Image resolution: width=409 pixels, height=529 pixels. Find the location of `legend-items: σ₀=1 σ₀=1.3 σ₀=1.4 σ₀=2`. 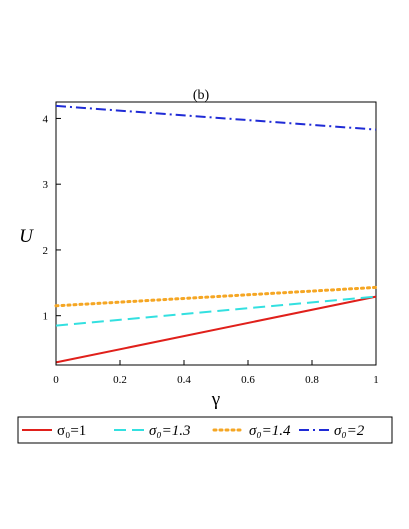

legend-items: σ₀=1 σ₀=1.3 σ₀=1.4 σ₀=2 is located at coordinates (193, 431).